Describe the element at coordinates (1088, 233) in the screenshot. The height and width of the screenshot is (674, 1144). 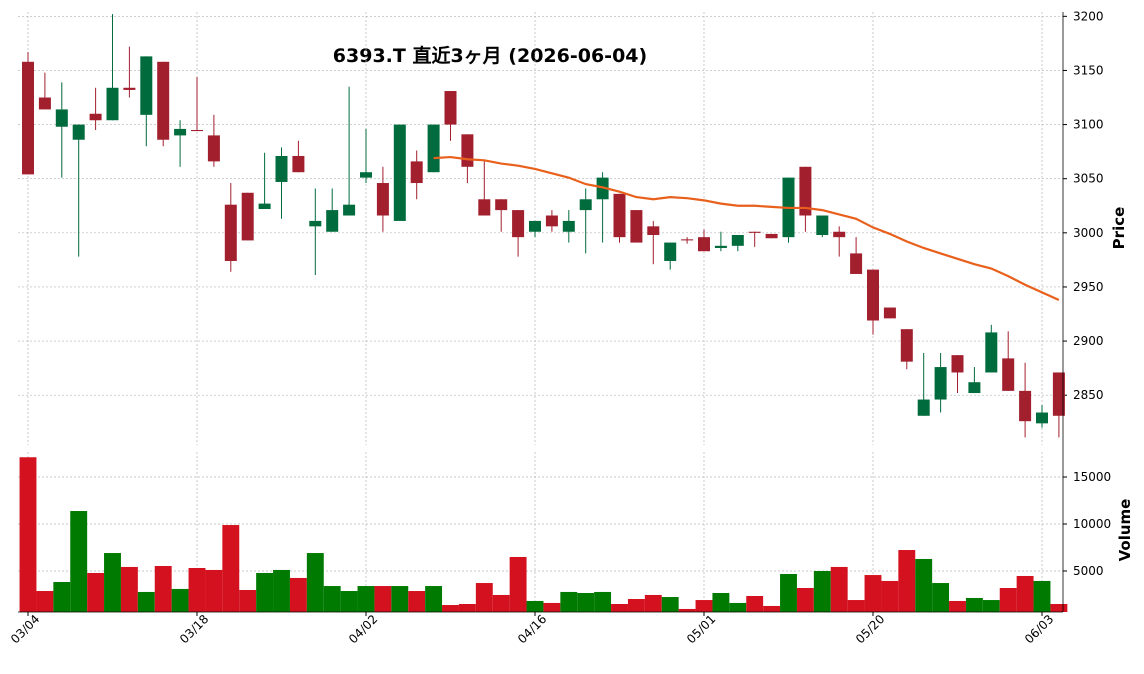
I see `y-tick-label: 3000` at that location.